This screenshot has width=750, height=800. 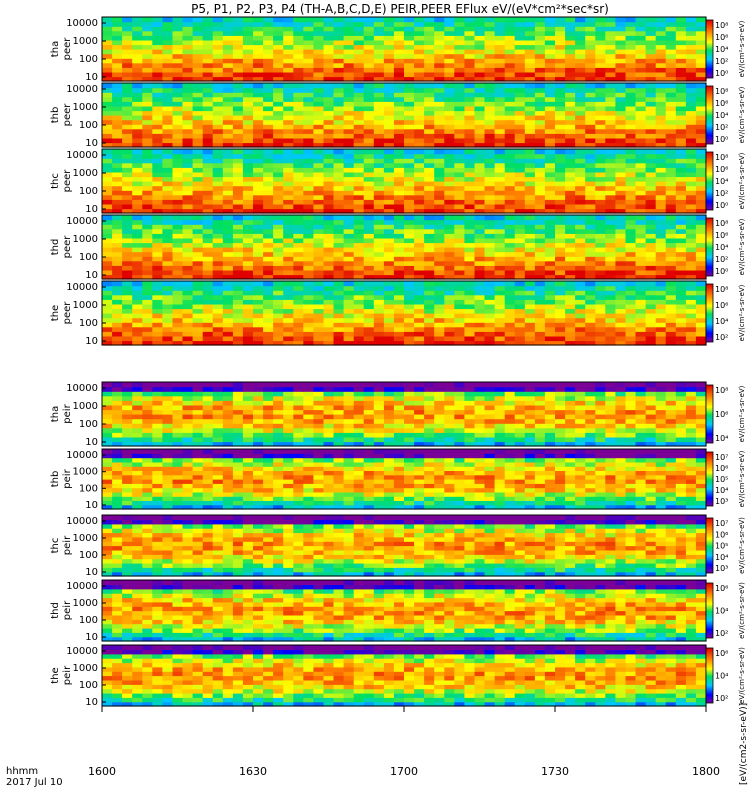 What do you see at coordinates (709, 313) in the screenshot?
I see `colorbar` at bounding box center [709, 313].